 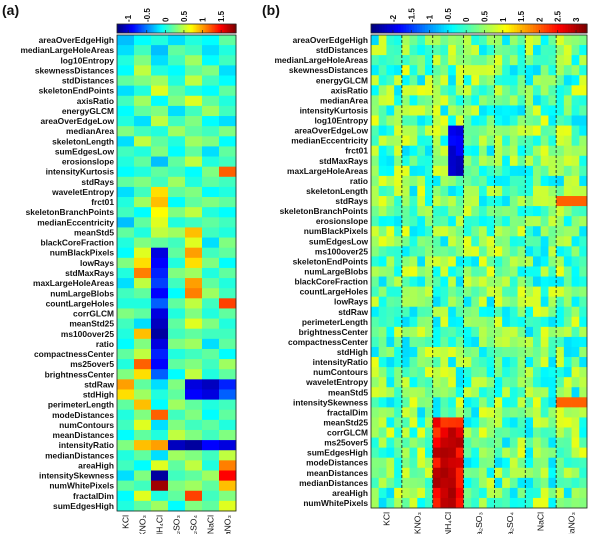 What do you see at coordinates (346, 443) in the screenshot?
I see `b-row-label: ms25over5` at bounding box center [346, 443].